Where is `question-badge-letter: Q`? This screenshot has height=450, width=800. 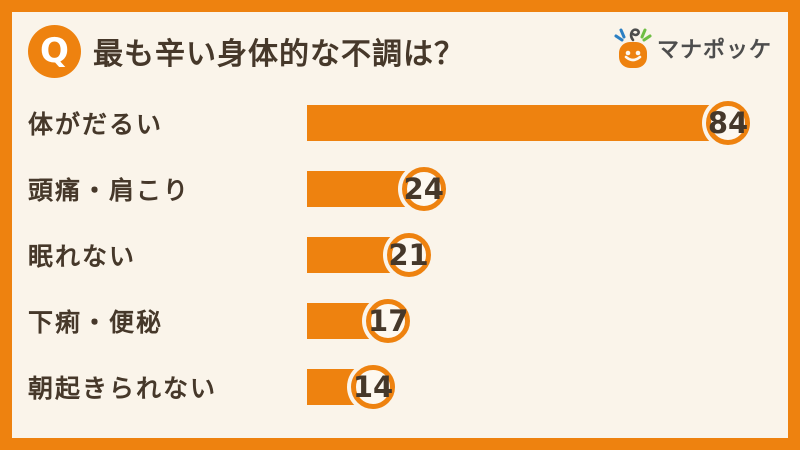
question-badge-letter: Q is located at coordinates (54, 51).